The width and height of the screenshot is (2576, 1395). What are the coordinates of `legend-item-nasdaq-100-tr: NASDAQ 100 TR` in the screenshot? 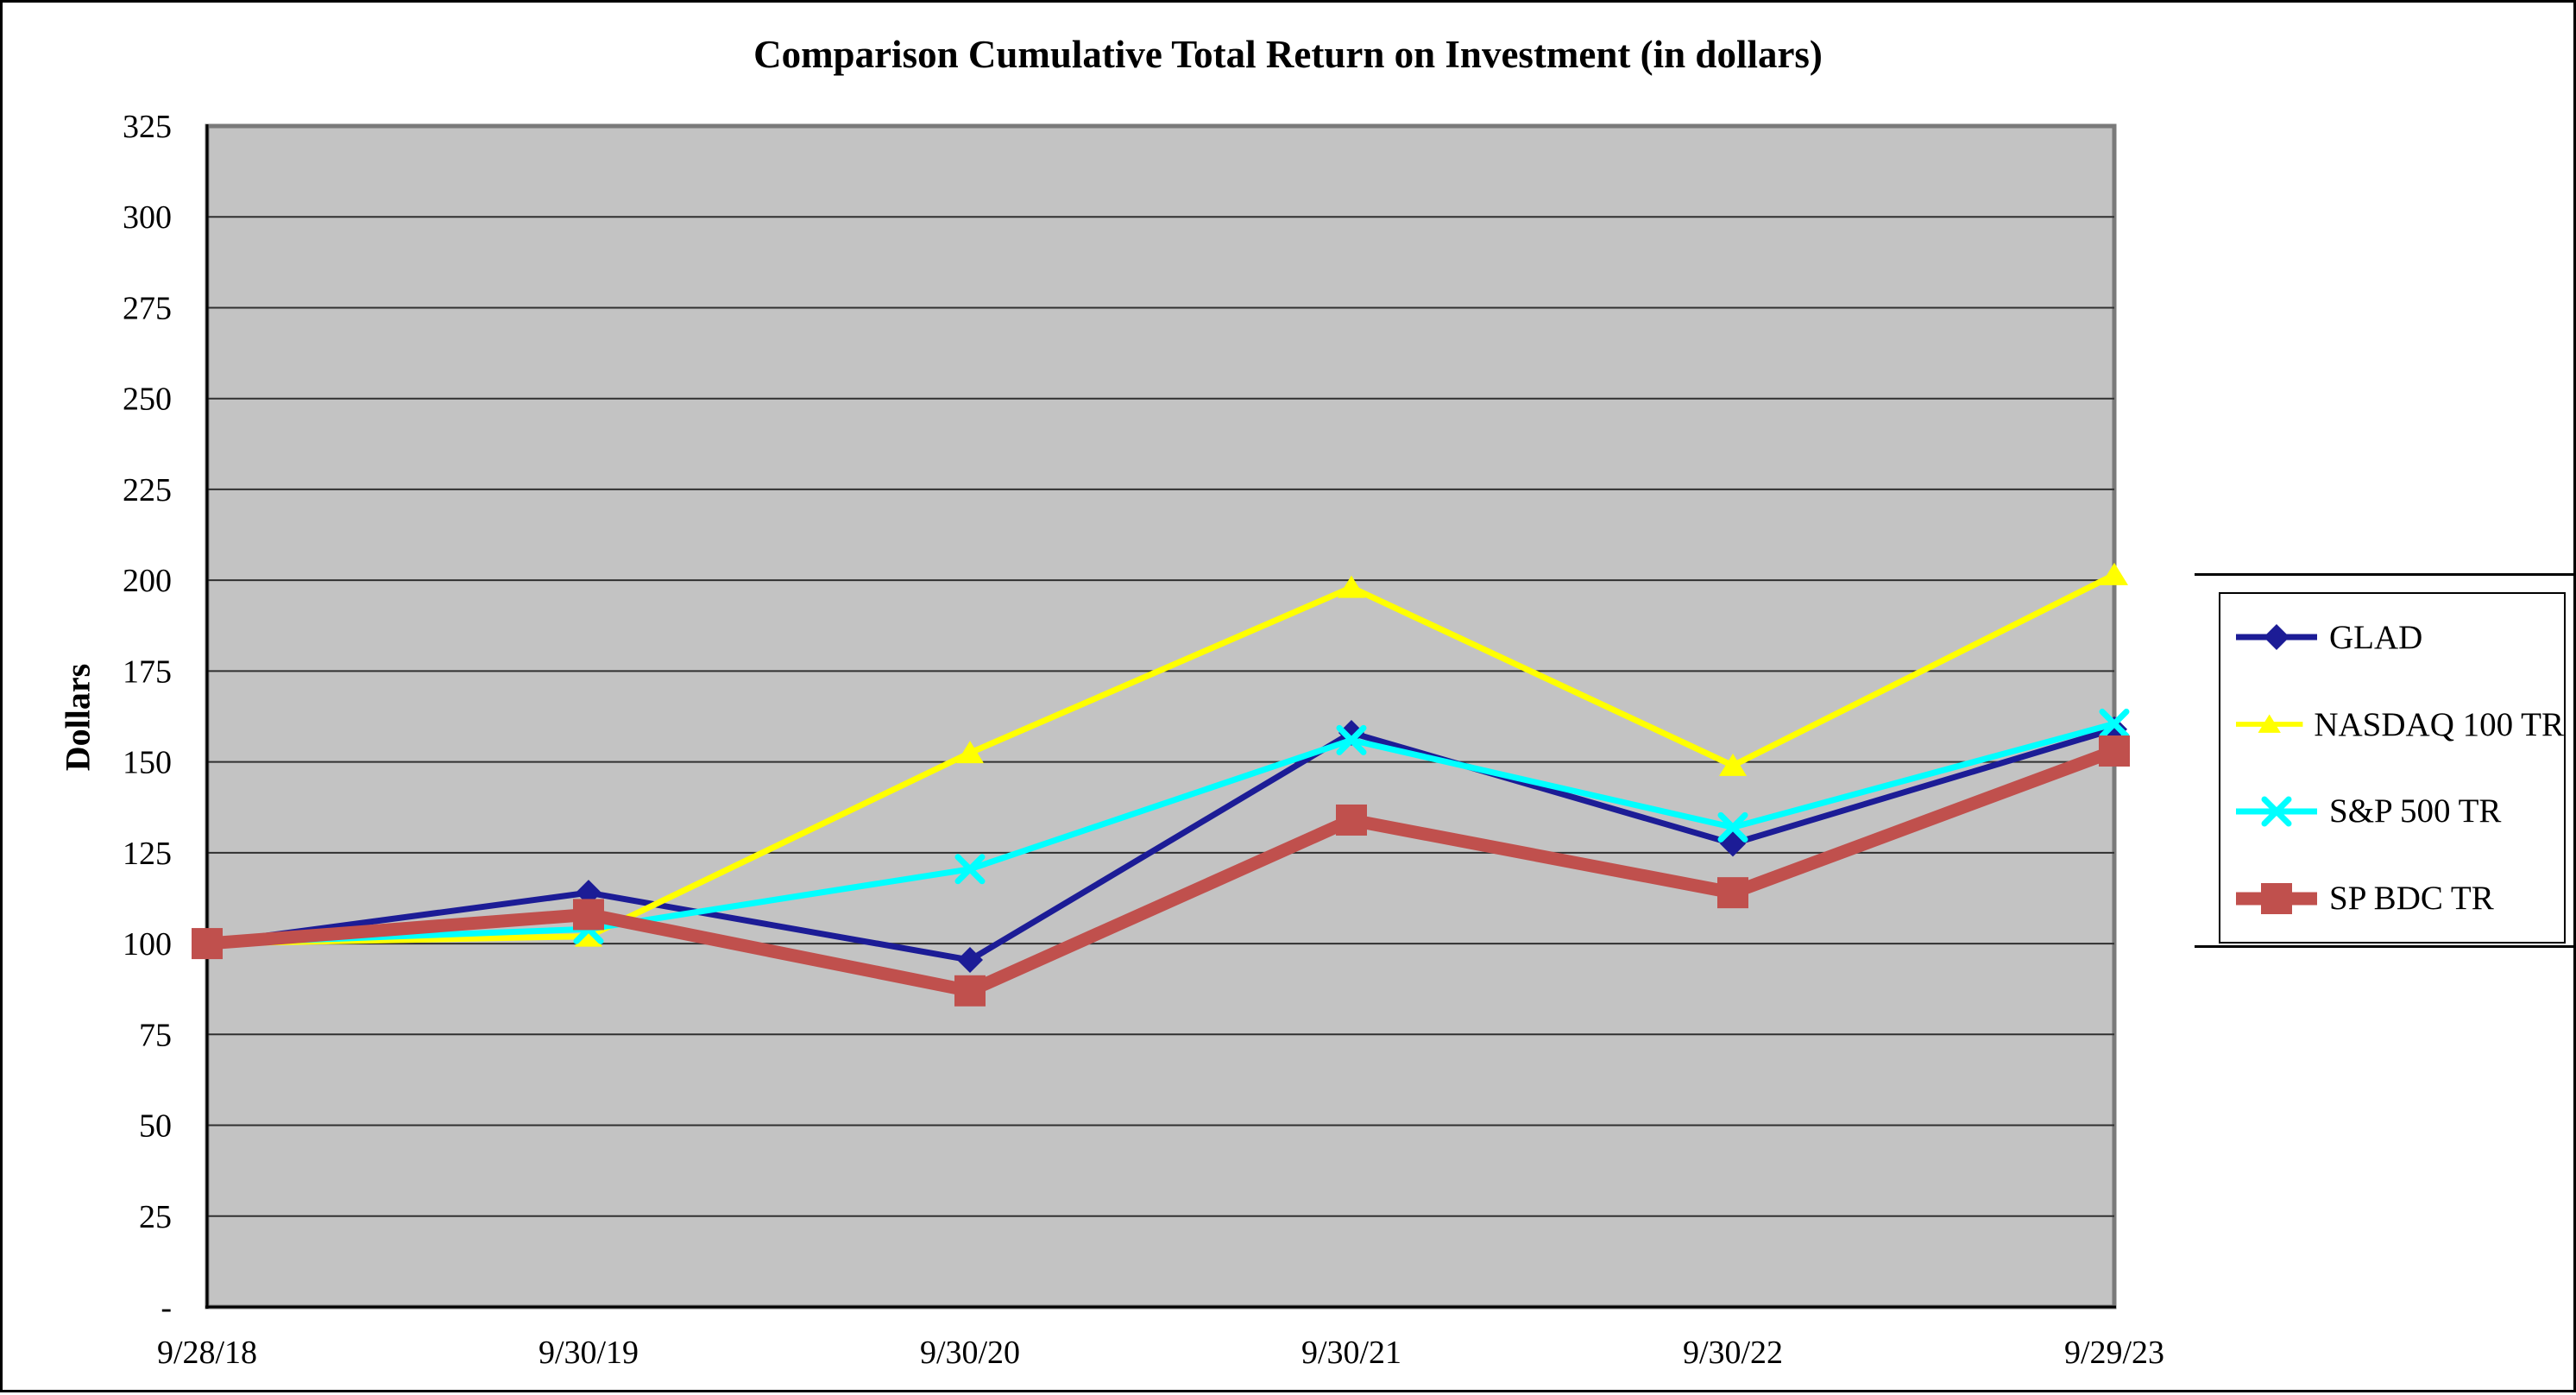 It's located at (2392, 725).